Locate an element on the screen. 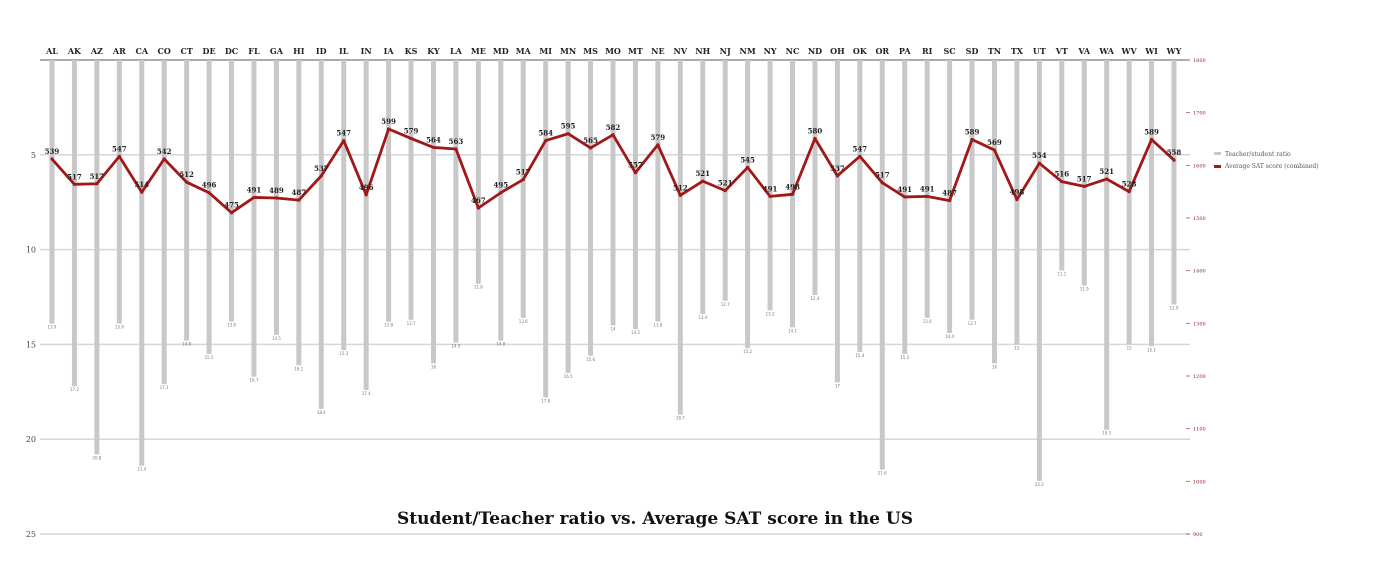 The image size is (1400, 563). ratio-bar-label: 11.8 is located at coordinates (478, 287).